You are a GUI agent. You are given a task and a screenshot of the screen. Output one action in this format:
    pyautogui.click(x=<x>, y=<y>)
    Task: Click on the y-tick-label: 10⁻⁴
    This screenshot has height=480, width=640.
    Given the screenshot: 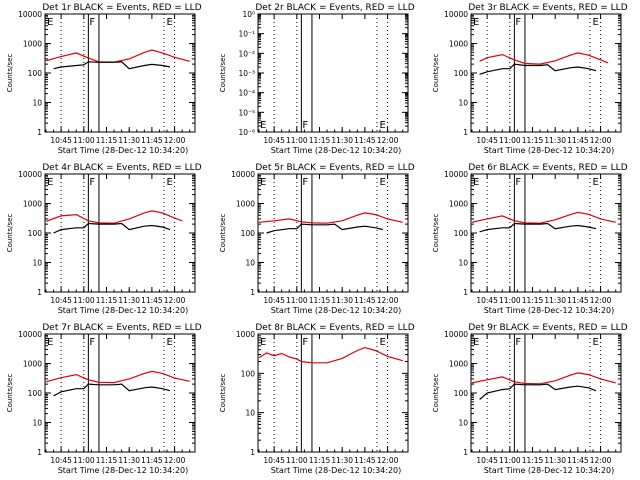 What is the action you would take?
    pyautogui.click(x=246, y=93)
    